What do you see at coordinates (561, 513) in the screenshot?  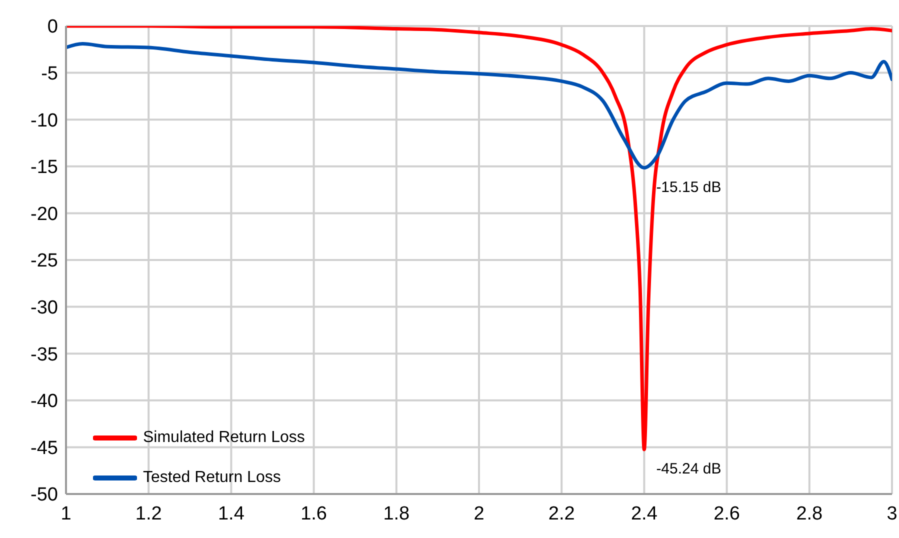 I see `x-tick-label: 2.2` at bounding box center [561, 513].